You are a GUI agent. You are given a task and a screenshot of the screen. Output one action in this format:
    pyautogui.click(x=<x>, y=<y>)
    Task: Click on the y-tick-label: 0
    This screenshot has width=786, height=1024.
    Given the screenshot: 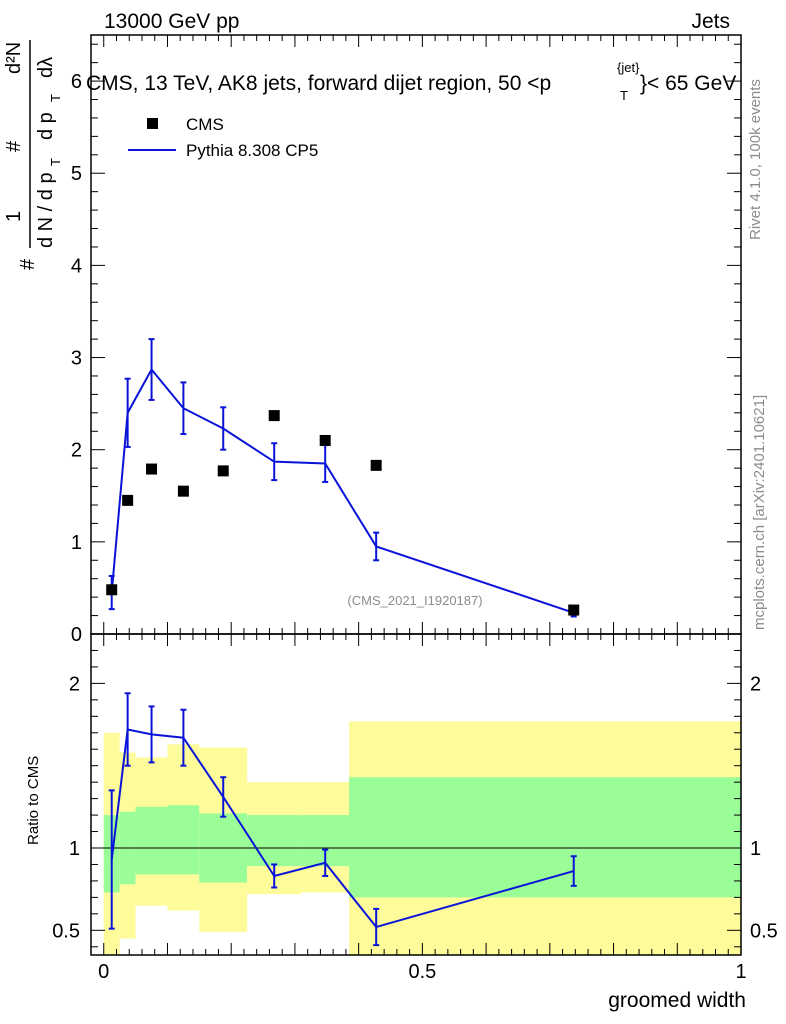 What is the action you would take?
    pyautogui.click(x=76, y=635)
    